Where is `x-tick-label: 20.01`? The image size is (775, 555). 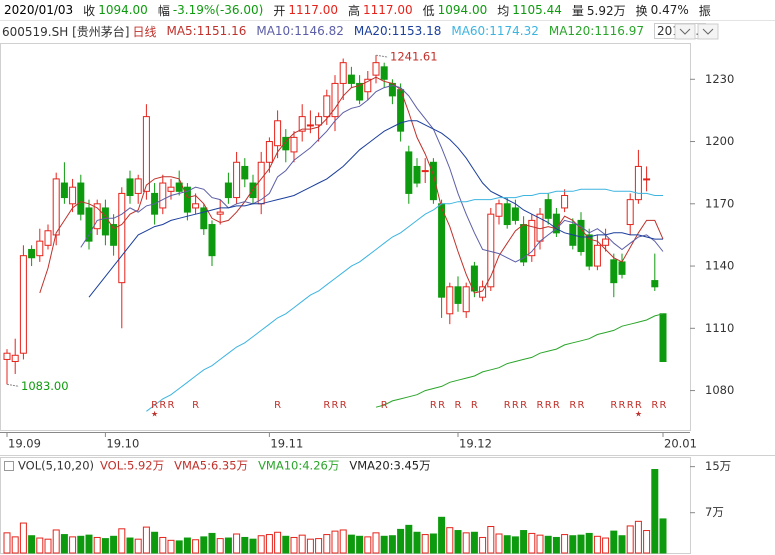
x-tick-label: 20.01 is located at coordinates (680, 444).